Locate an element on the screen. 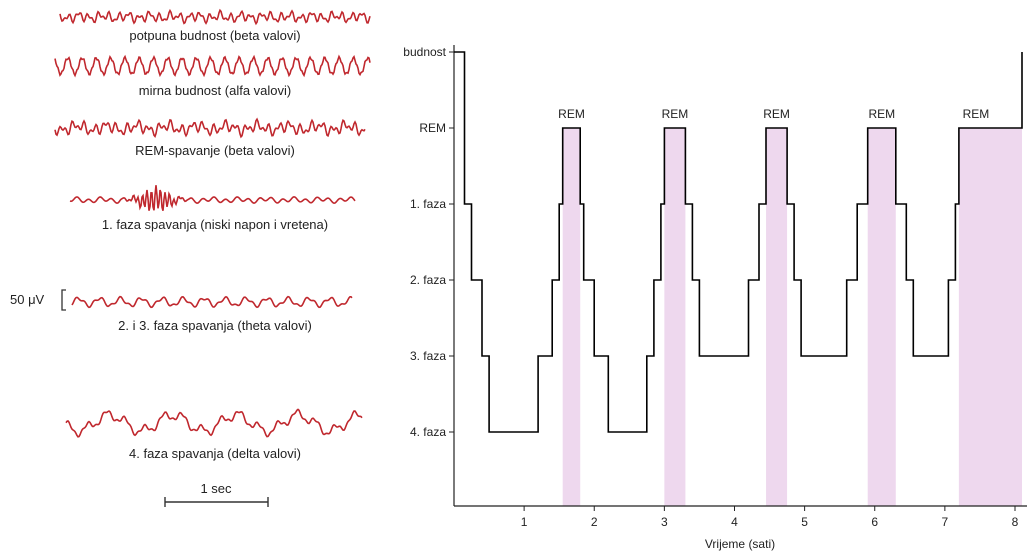 The height and width of the screenshot is (552, 1027). rem-labels-group: REM REM REM REM REM is located at coordinates (773, 114).